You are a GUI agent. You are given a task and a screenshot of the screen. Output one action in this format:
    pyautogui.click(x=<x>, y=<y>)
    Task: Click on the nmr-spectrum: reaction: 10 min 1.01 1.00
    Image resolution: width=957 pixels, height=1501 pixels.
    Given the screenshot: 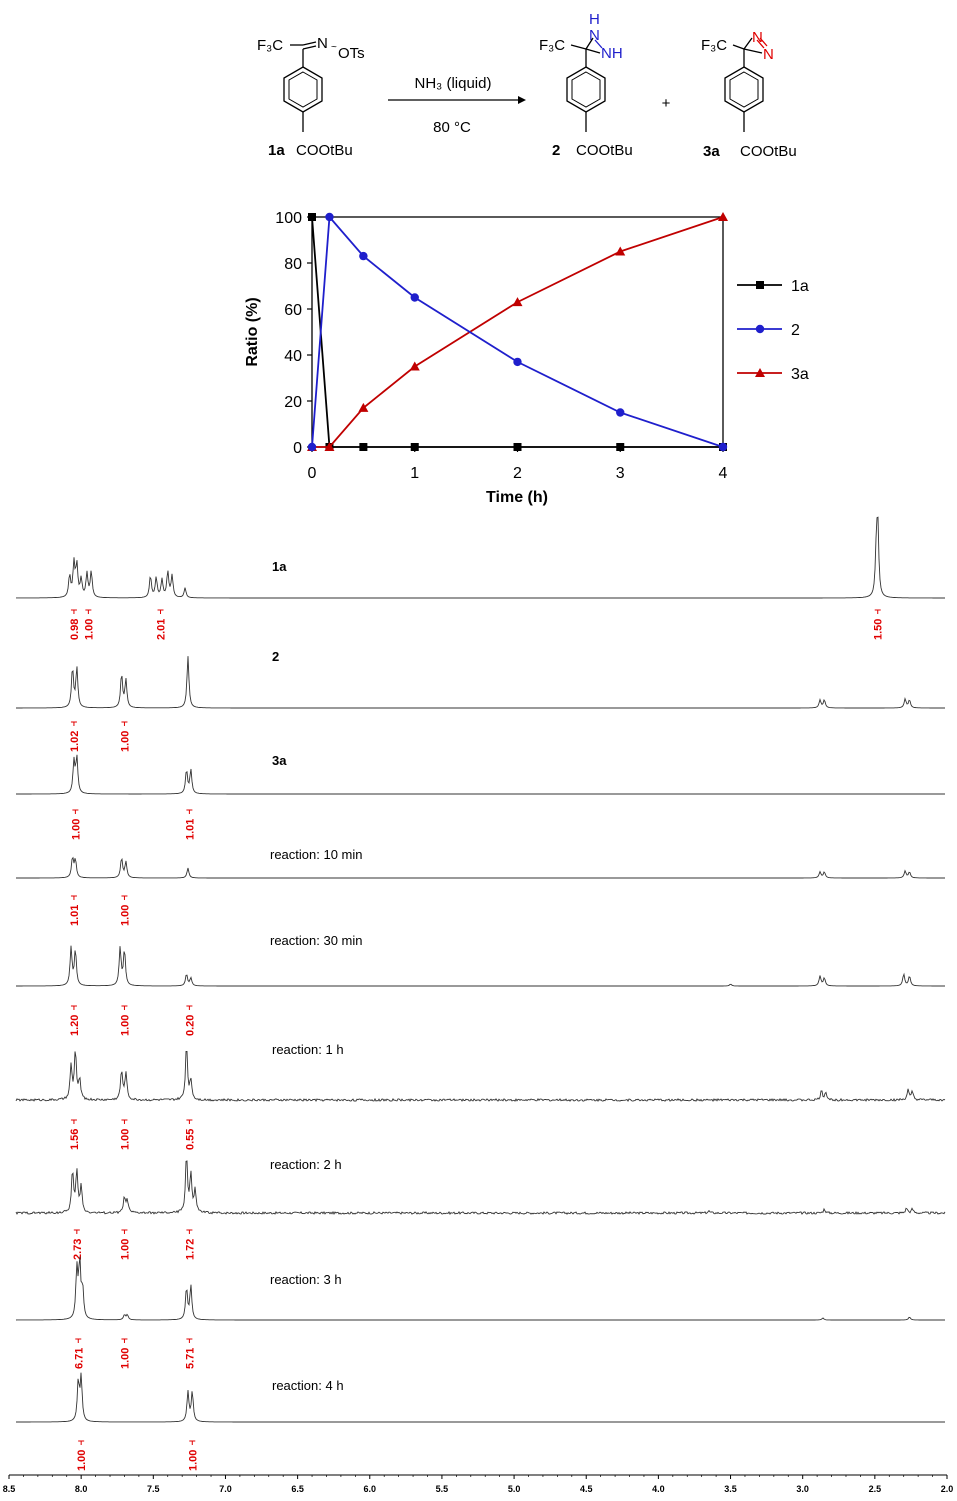 What is the action you would take?
    pyautogui.click(x=480, y=886)
    